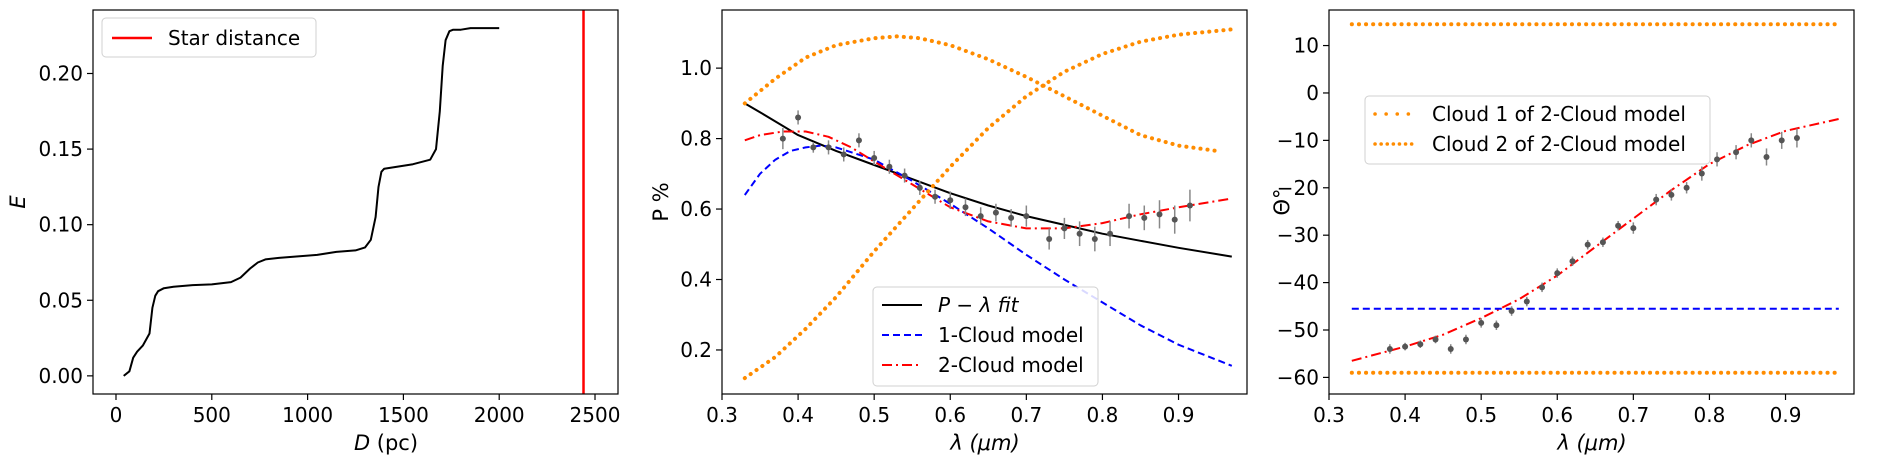 This screenshot has height=464, width=1884. Describe the element at coordinates (60, 376) in the screenshot. I see `y-tick-label: 0.00` at that location.